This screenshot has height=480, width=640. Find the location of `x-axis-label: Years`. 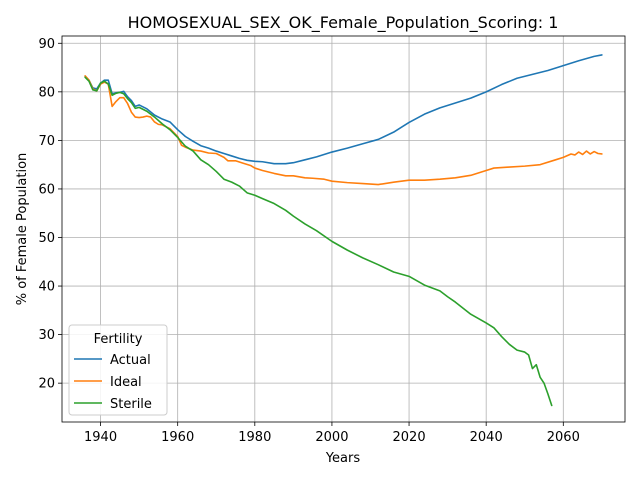

x-axis-label: Years is located at coordinates (343, 458).